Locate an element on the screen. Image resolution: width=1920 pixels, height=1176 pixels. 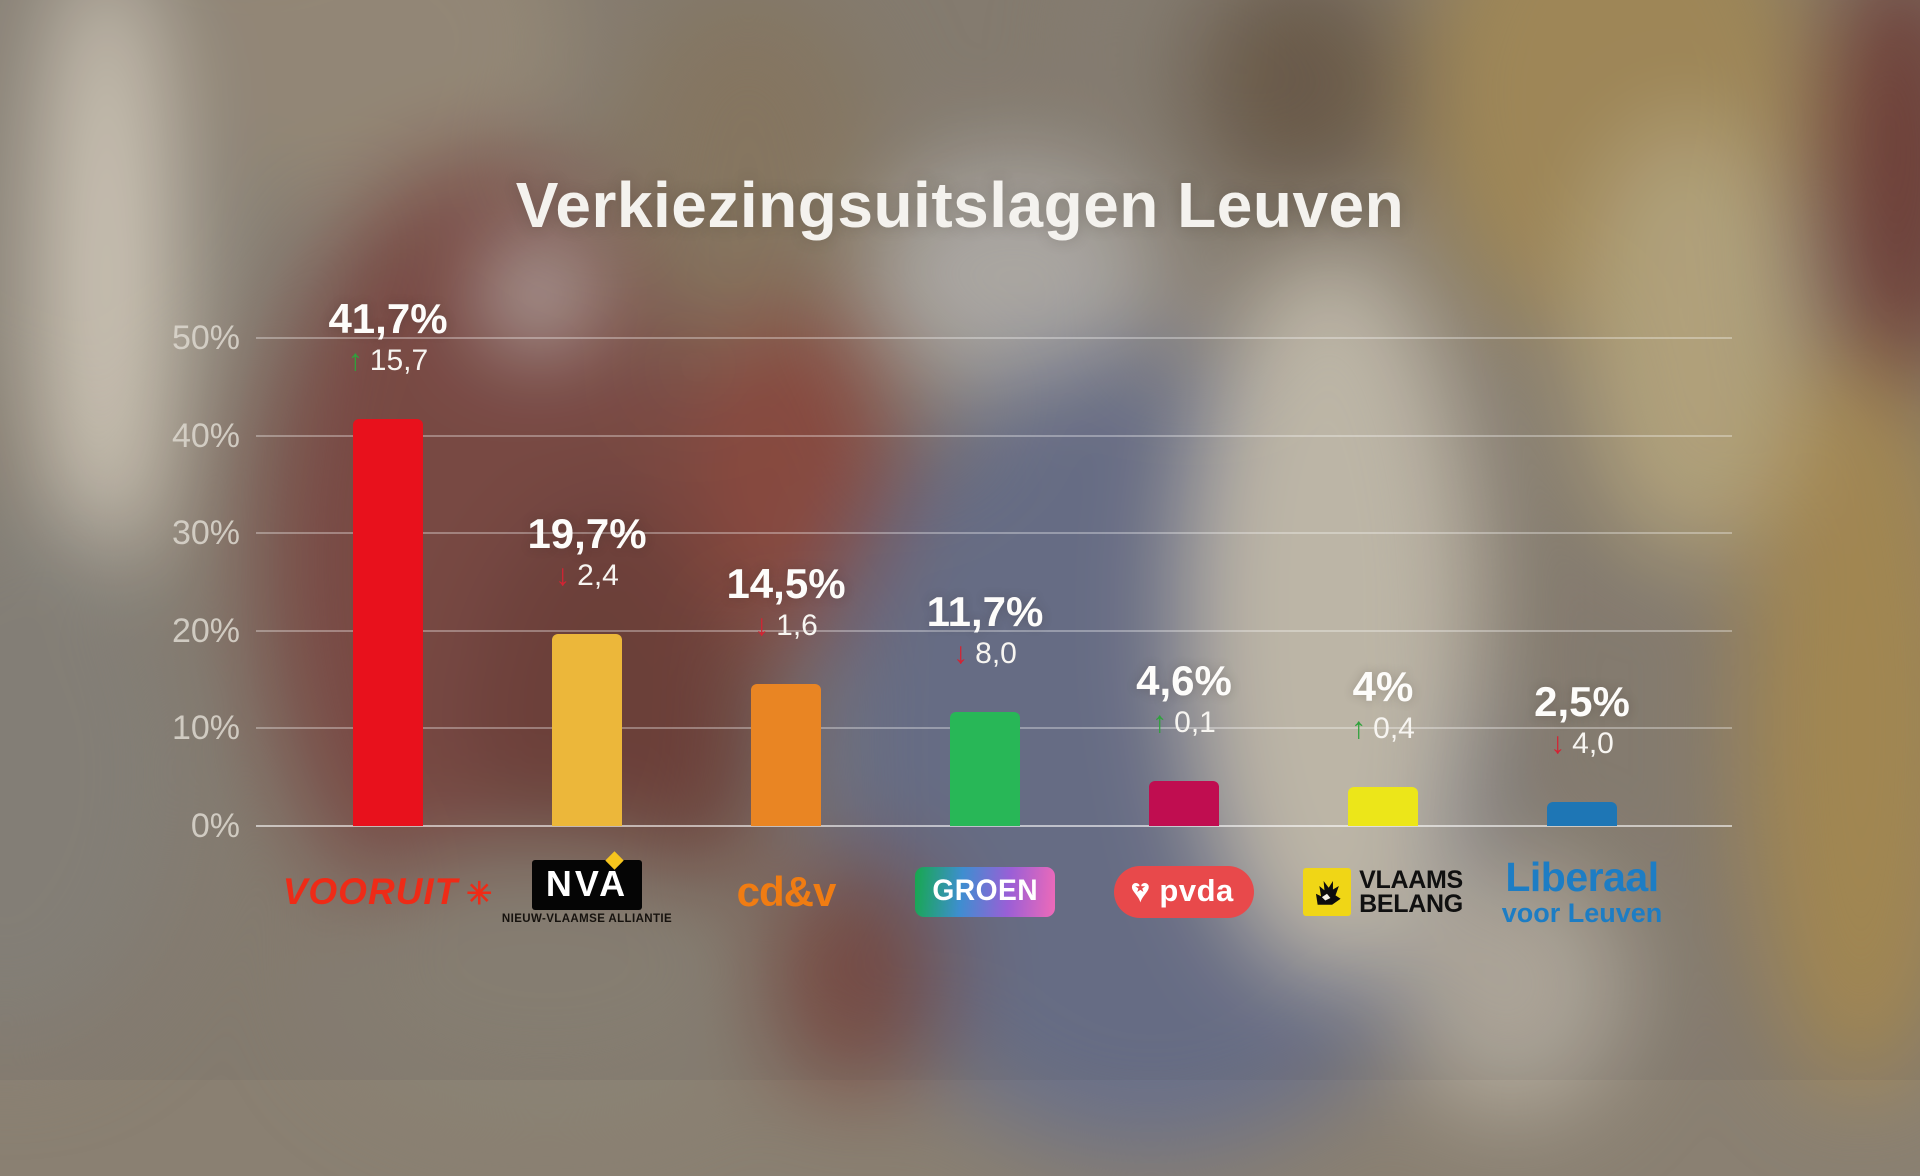
party-logo-Vlaams Belang: VLAAMS BELANG is located at coordinates (1383, 892).